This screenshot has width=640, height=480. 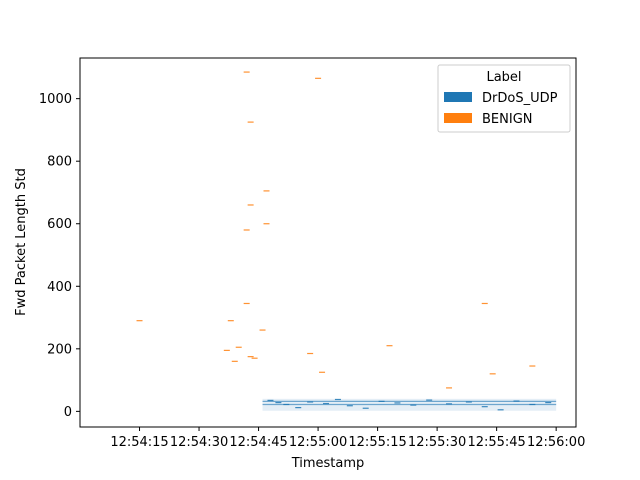 I want to click on y-tick-label: 200, so click(x=59, y=349).